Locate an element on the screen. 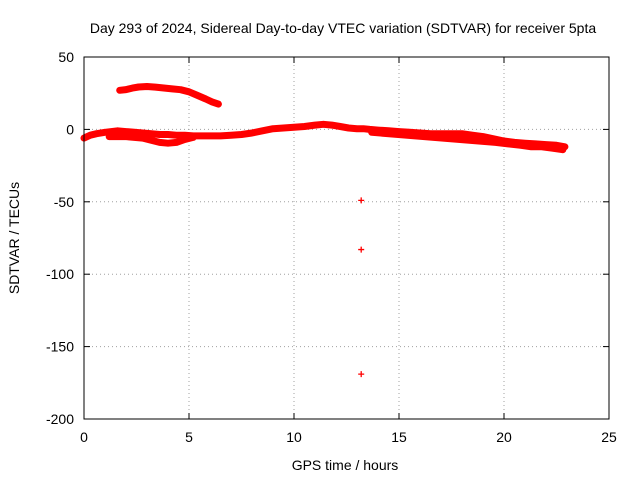  y-tick-label-0: -200 is located at coordinates (60, 419).